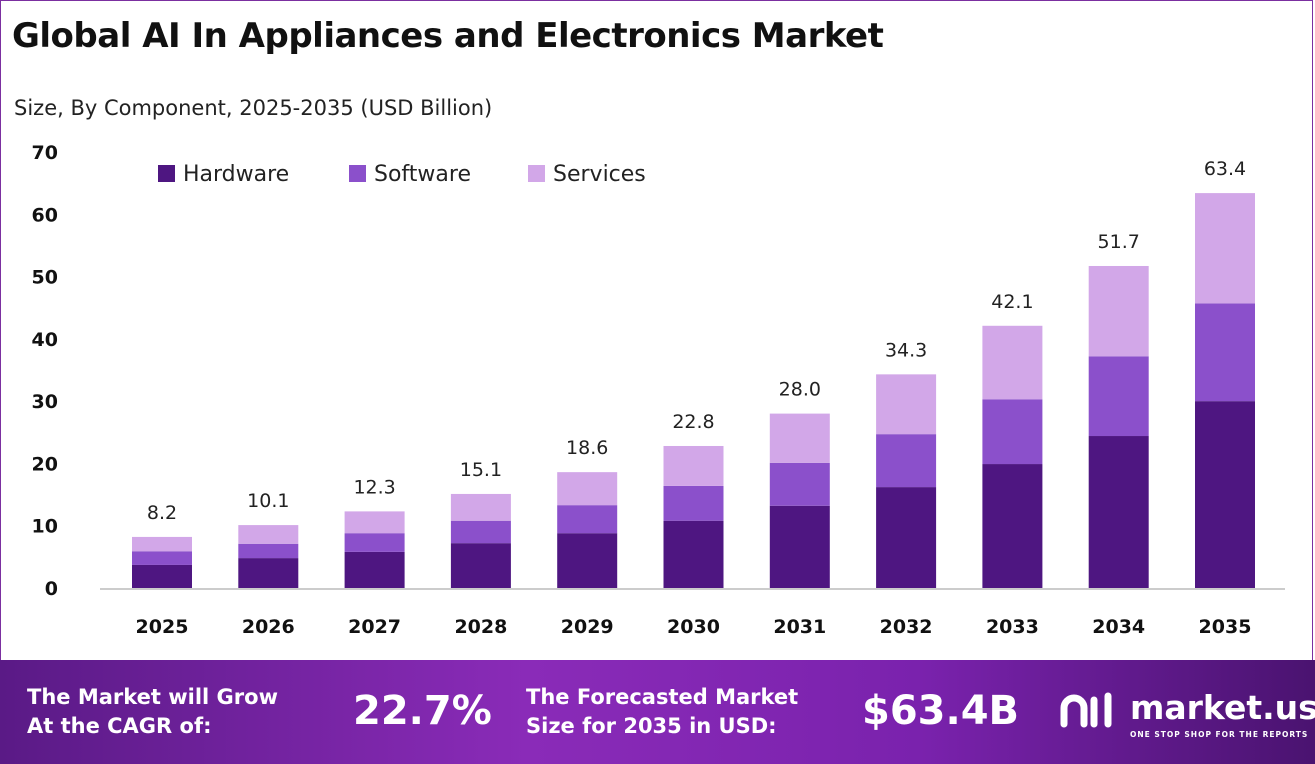 The image size is (1315, 764). What do you see at coordinates (236, 174) in the screenshot?
I see `legend-label-hardware: Hardware` at bounding box center [236, 174].